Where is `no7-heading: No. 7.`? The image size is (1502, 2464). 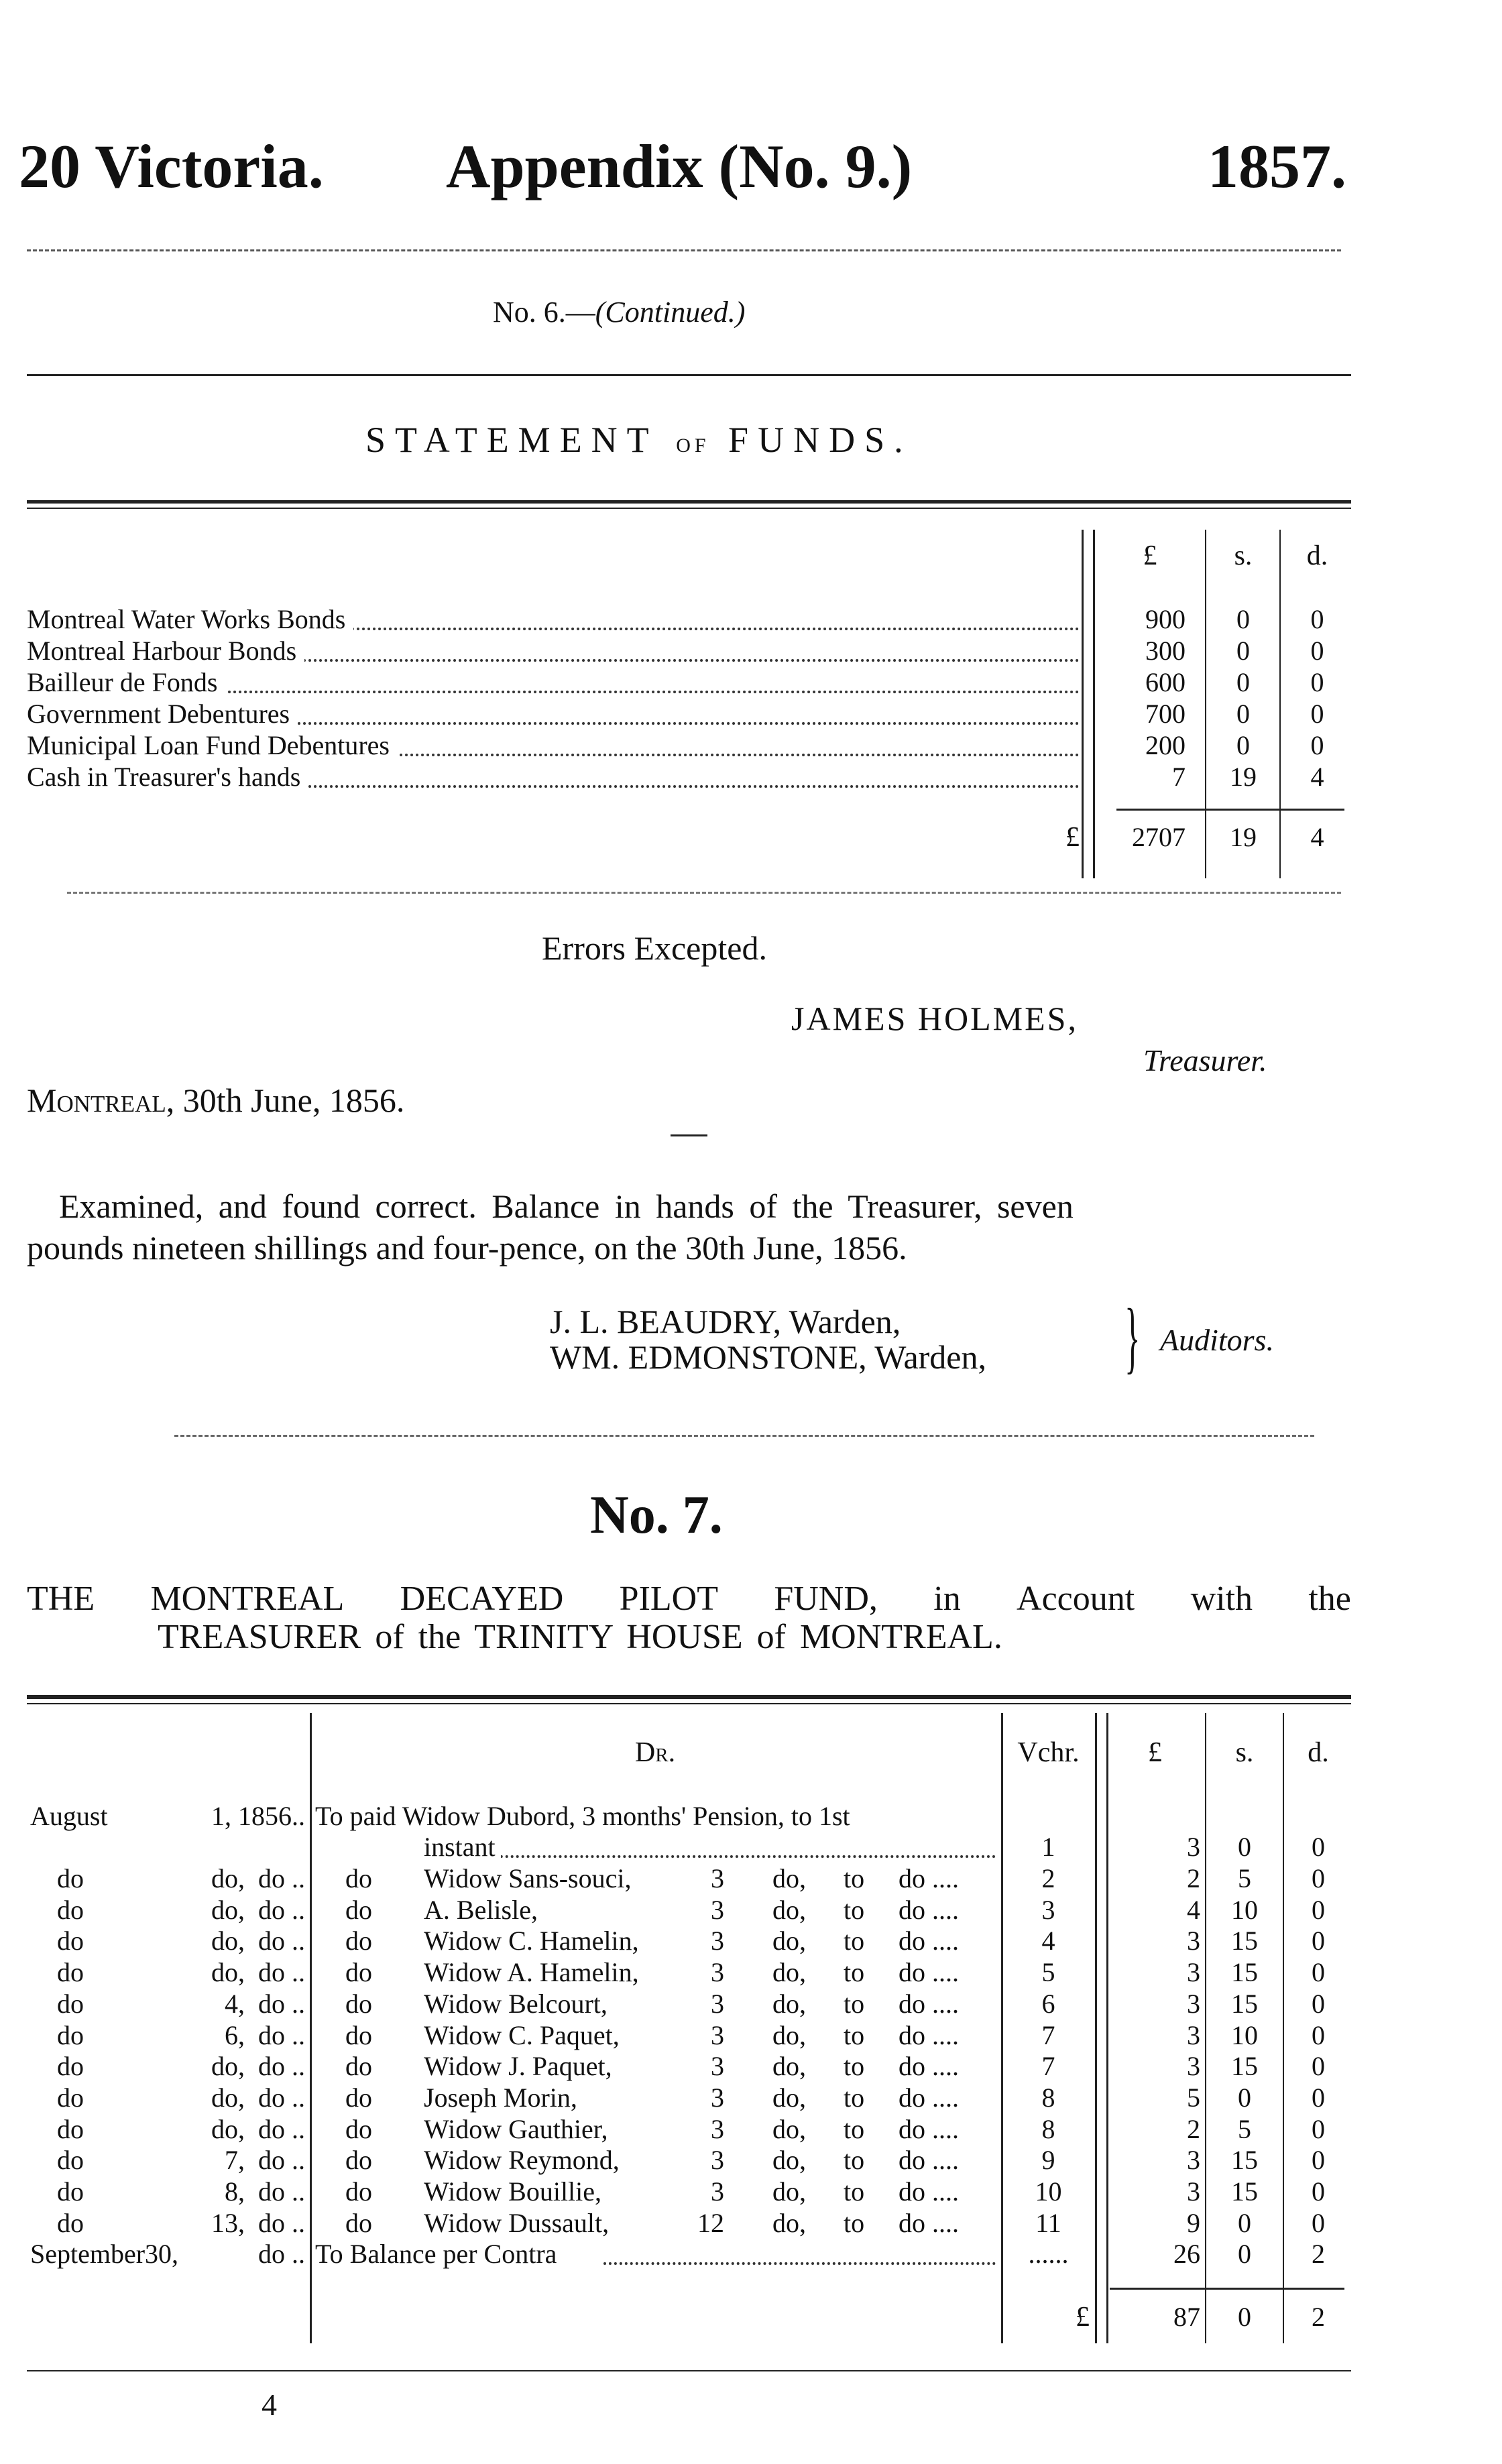
no7-heading: No. 7. is located at coordinates (656, 1515).